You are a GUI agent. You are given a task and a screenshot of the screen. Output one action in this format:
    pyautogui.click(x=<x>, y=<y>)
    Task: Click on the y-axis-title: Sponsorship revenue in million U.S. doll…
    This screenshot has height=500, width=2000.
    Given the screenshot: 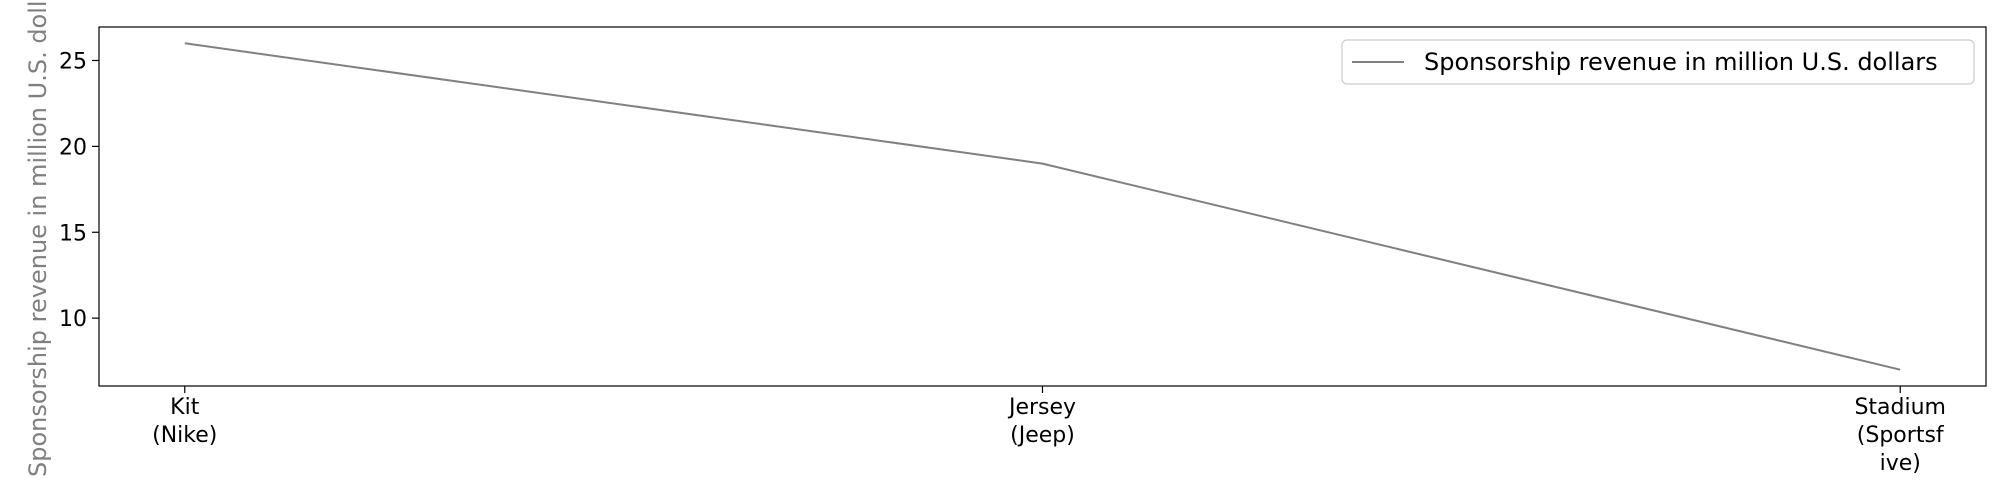 What is the action you would take?
    pyautogui.click(x=38, y=238)
    